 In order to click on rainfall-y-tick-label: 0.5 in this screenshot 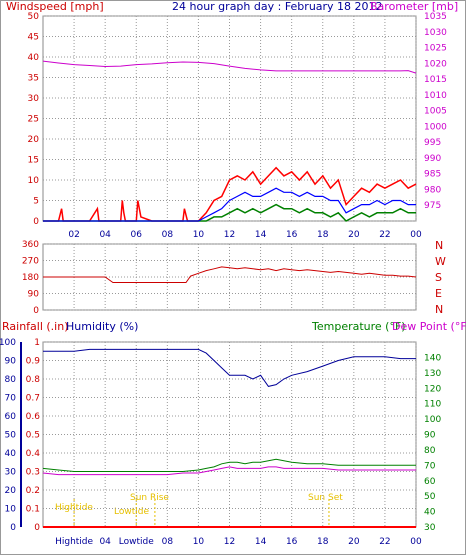, I will do `click(33, 436)`.